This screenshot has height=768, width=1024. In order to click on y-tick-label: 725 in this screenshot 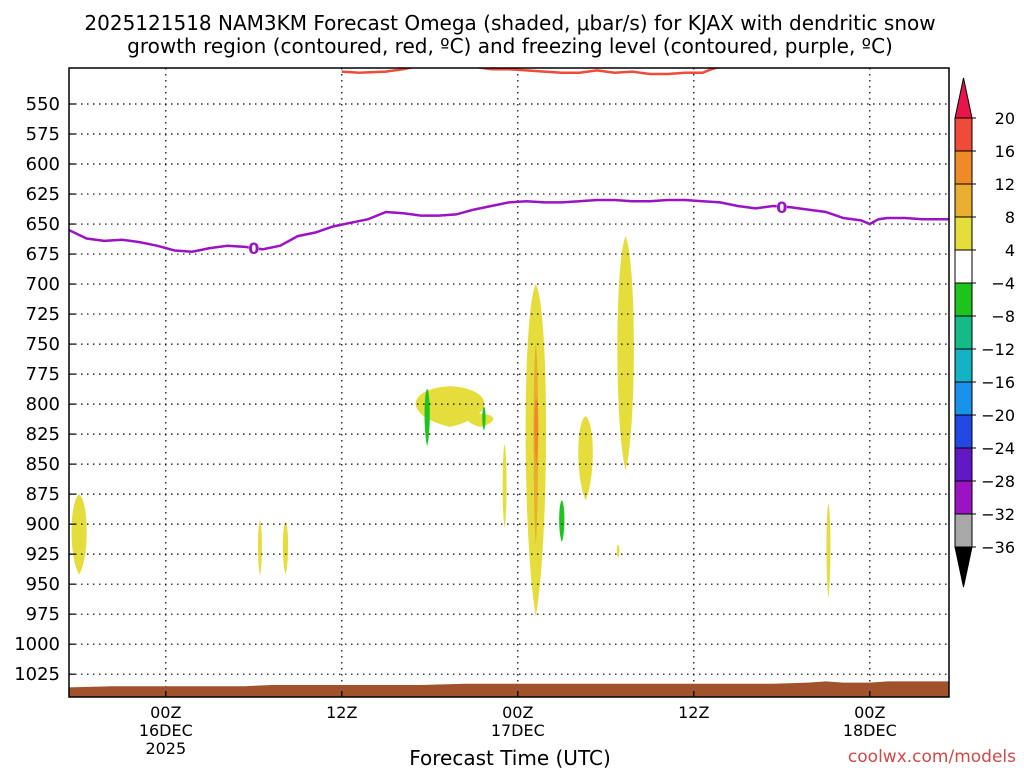, I will do `click(43, 314)`.